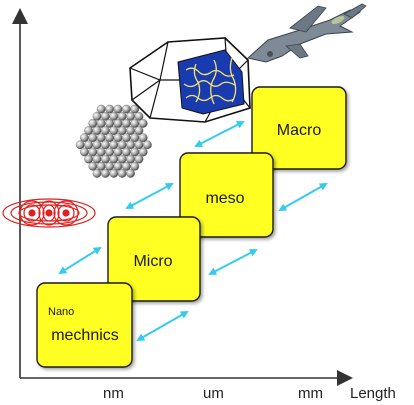 The image size is (414, 405). I want to click on atom-orbital-icon, so click(49, 213).